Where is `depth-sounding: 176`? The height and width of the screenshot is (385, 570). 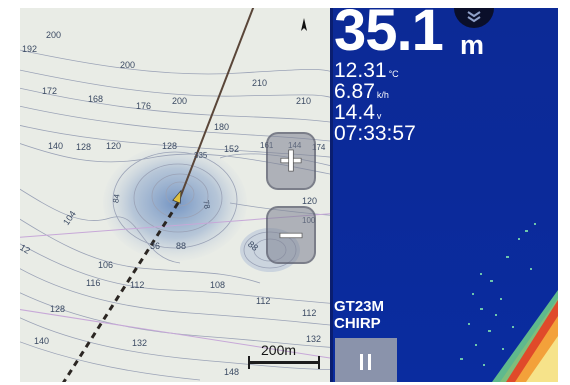 depth-sounding: 176 is located at coordinates (144, 106).